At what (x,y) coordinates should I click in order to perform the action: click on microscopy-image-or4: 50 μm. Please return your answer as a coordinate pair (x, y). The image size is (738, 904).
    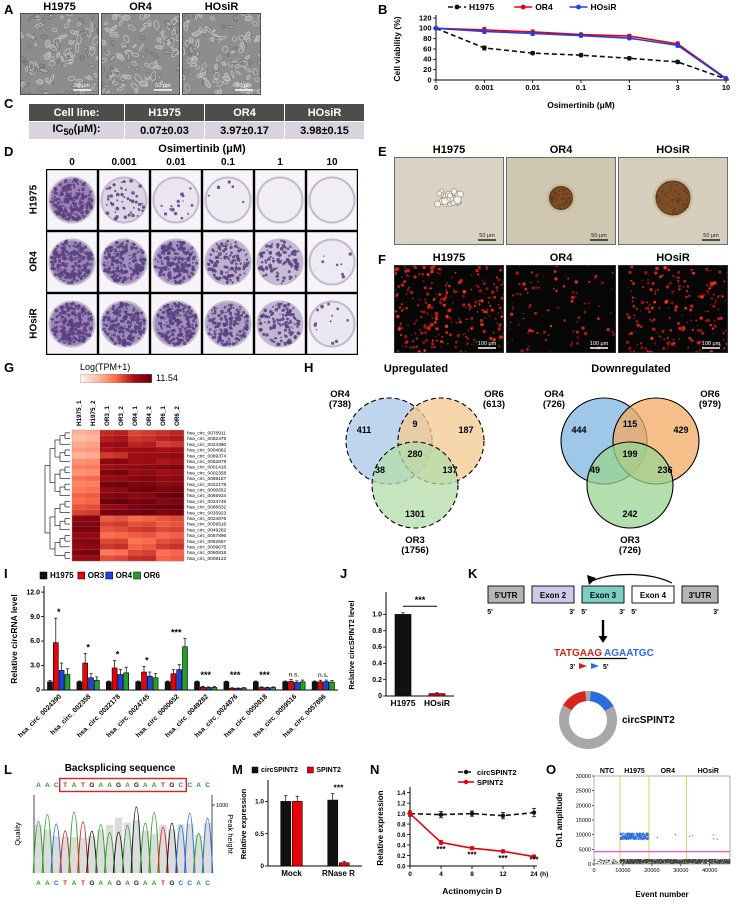
    Looking at the image, I should click on (140, 54).